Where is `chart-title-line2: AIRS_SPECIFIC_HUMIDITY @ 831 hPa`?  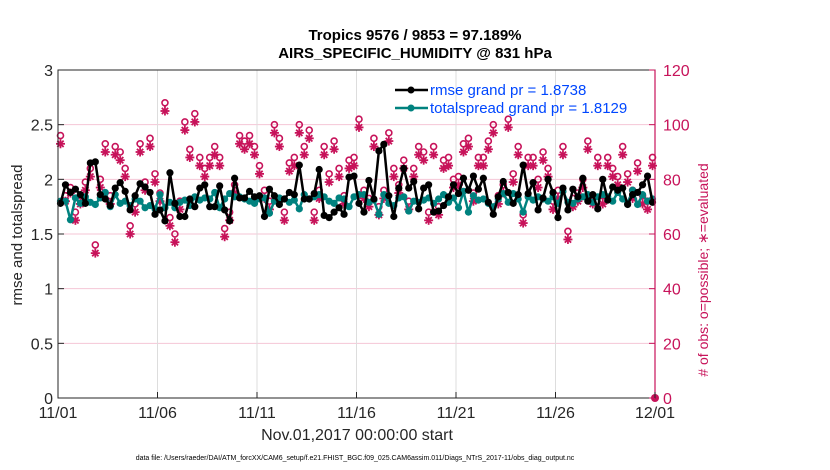 chart-title-line2: AIRS_SPECIFIC_HUMIDITY @ 831 hPa is located at coordinates (415, 53).